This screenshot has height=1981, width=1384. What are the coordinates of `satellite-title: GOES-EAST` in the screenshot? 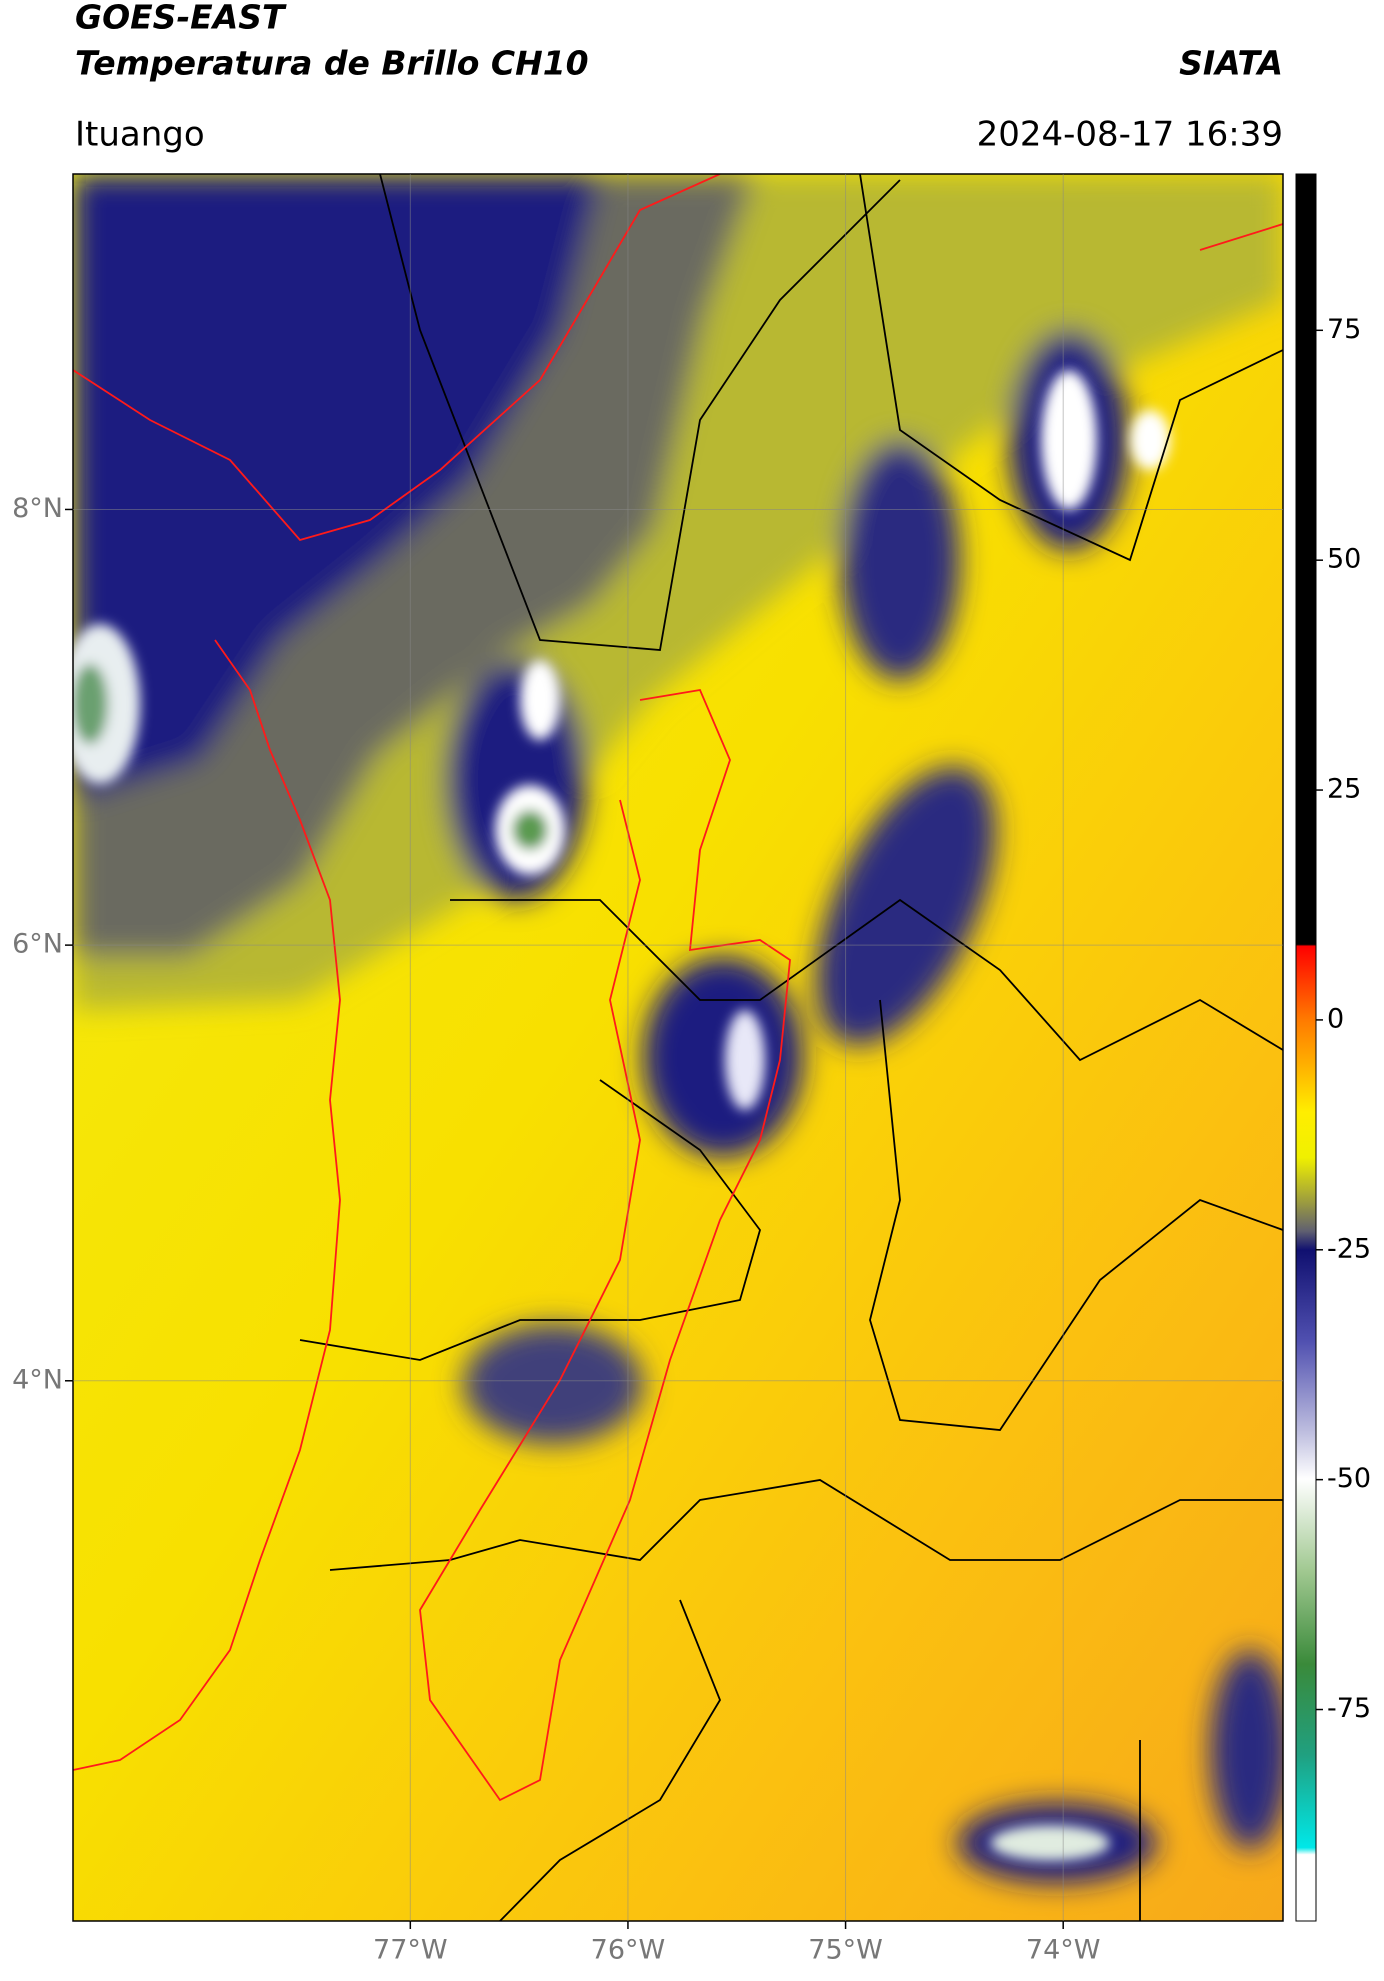 It's located at (181, 18).